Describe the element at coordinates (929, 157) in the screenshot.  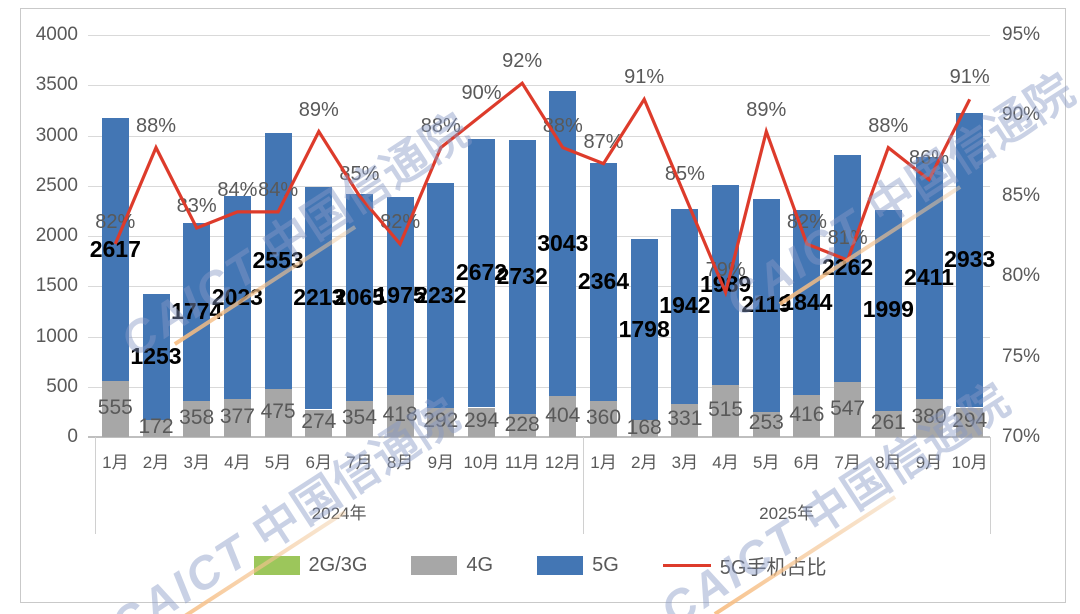
I see `label-5g-share: 86%` at that location.